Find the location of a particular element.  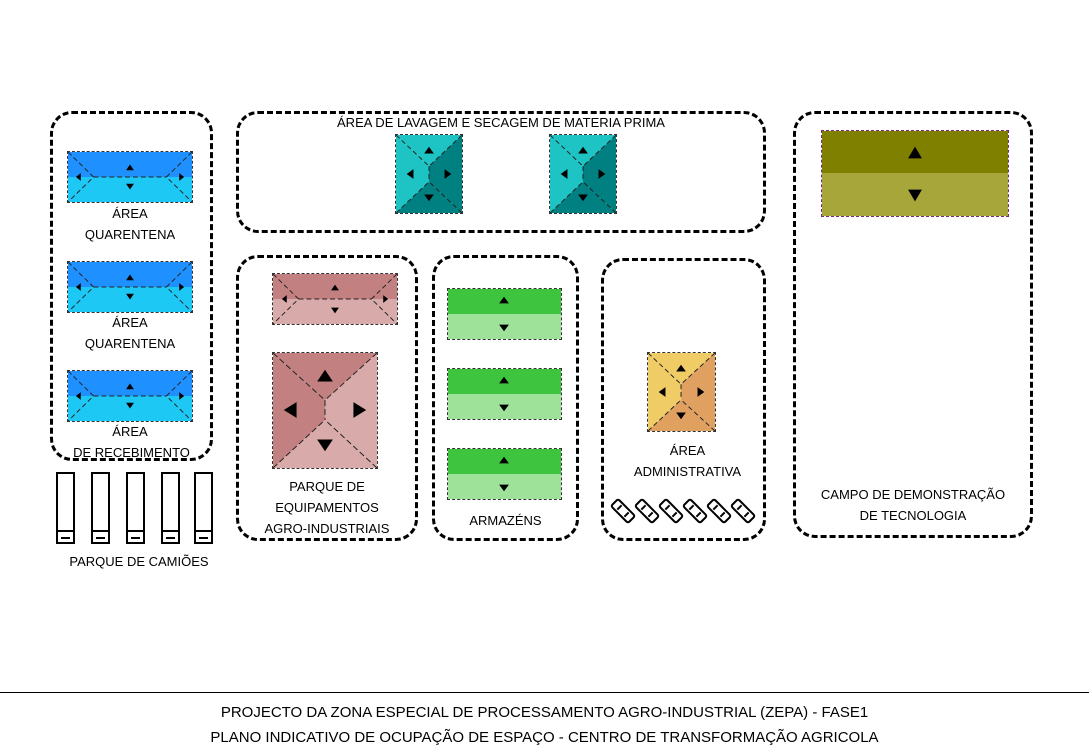

demo-label-line2: DE TECNOLOGIA is located at coordinates (913, 515).